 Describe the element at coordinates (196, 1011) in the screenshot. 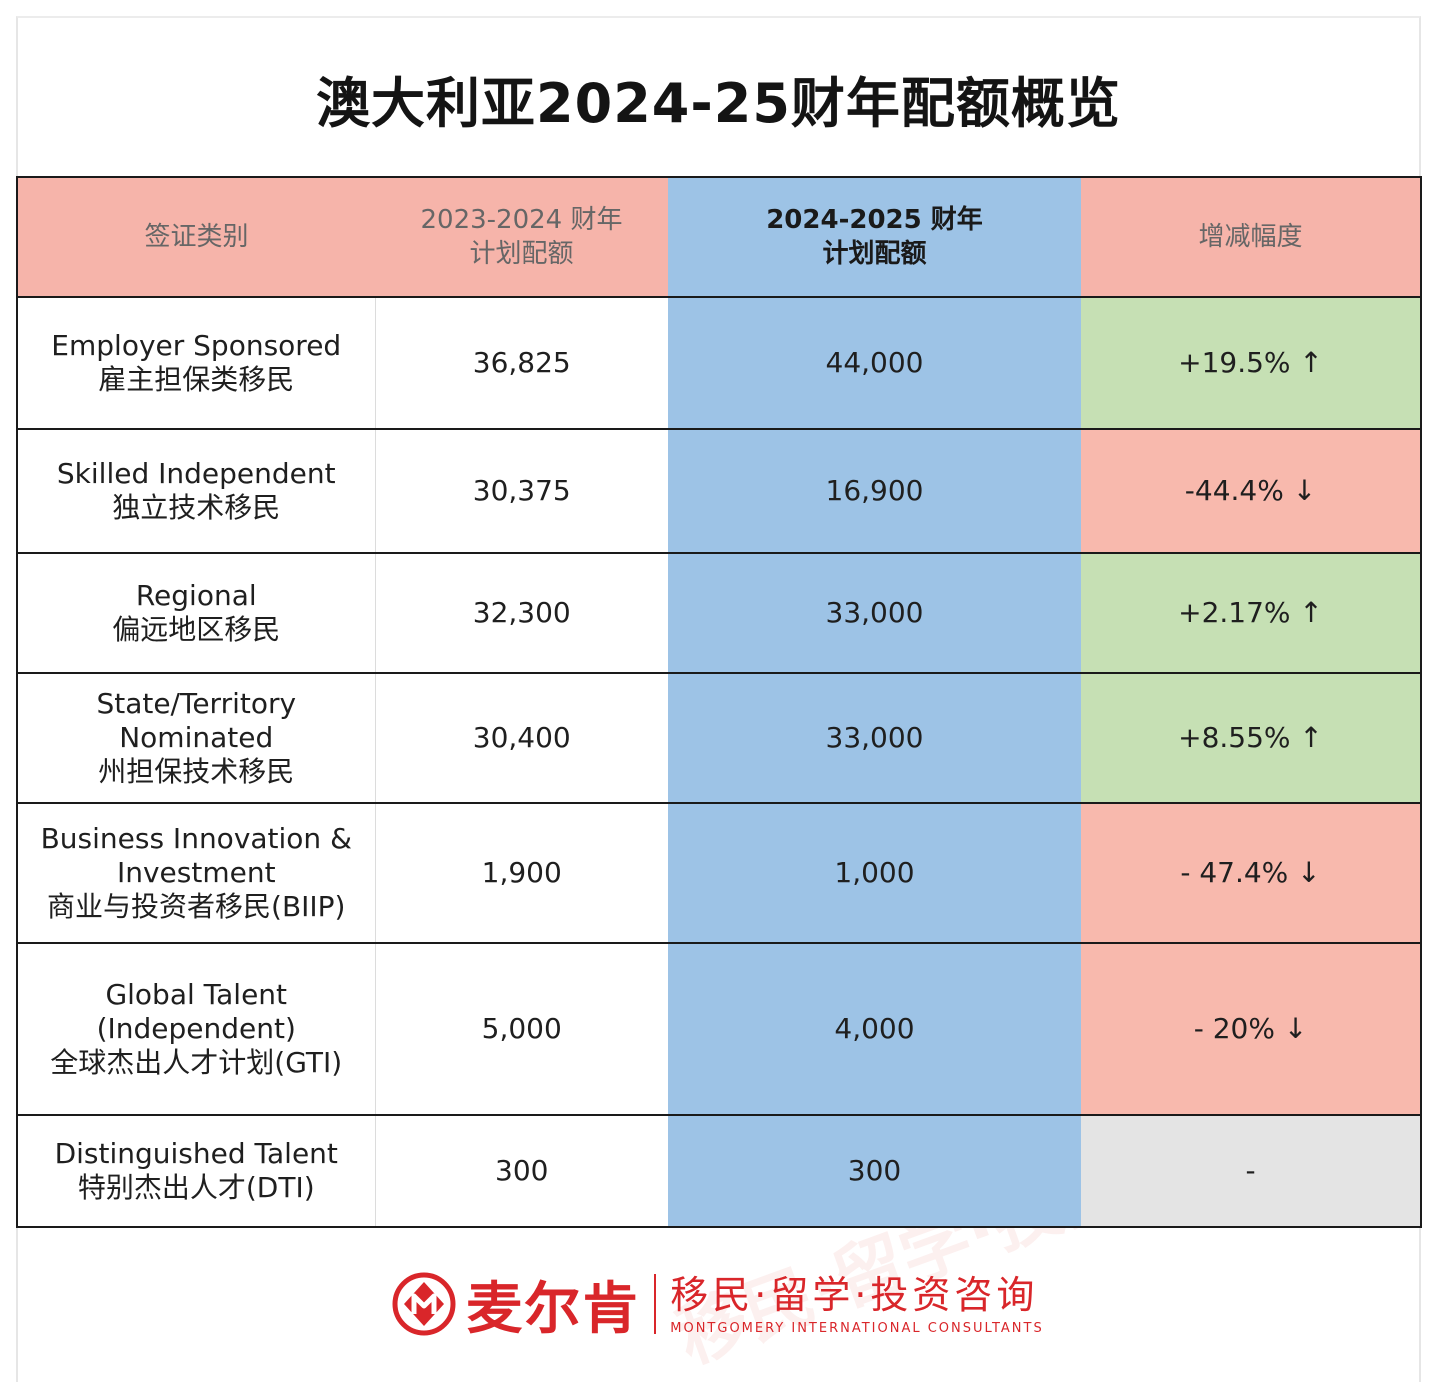

I see `category-en: Global Talent (Independent)` at that location.